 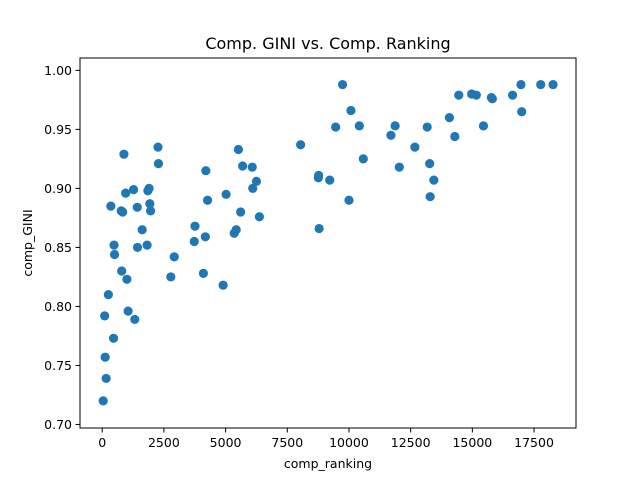 What do you see at coordinates (287, 442) in the screenshot?
I see `x-tick-label: 7500` at bounding box center [287, 442].